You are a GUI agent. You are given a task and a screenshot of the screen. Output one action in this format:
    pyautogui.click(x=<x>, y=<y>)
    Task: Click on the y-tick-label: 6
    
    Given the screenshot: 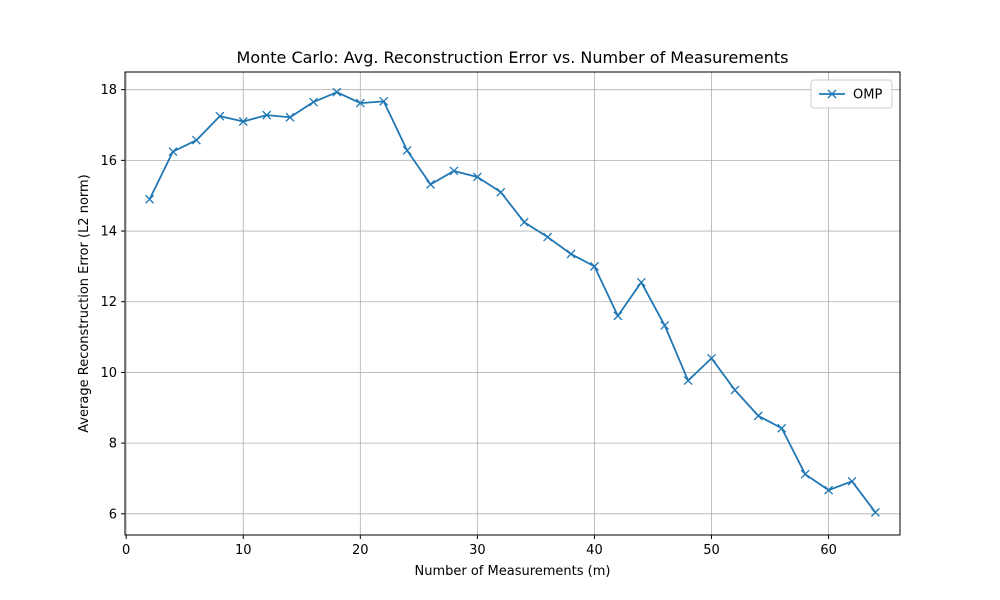 What is the action you would take?
    pyautogui.click(x=113, y=514)
    